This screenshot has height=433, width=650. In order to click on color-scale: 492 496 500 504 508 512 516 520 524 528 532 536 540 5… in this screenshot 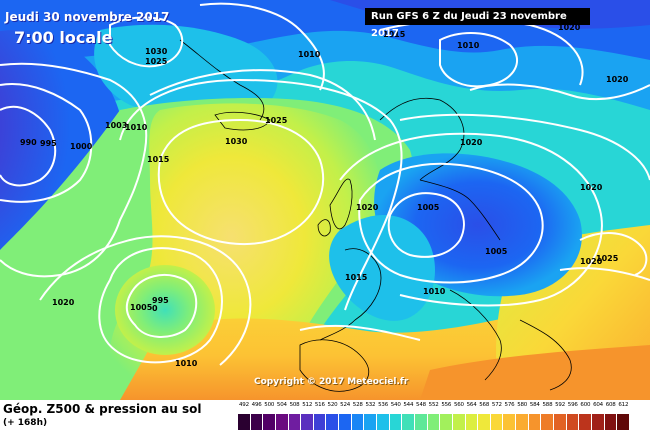, I will do `click(434, 417)`.